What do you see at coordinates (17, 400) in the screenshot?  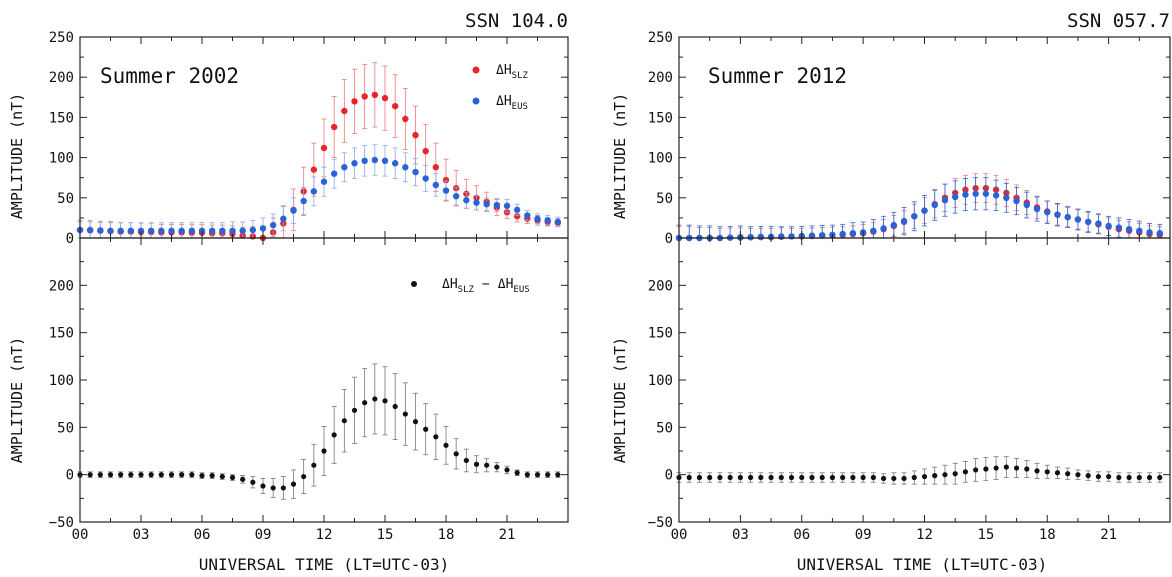 I see `y-axis-label-bottom-left: AMPLITUDE (nT)` at bounding box center [17, 400].